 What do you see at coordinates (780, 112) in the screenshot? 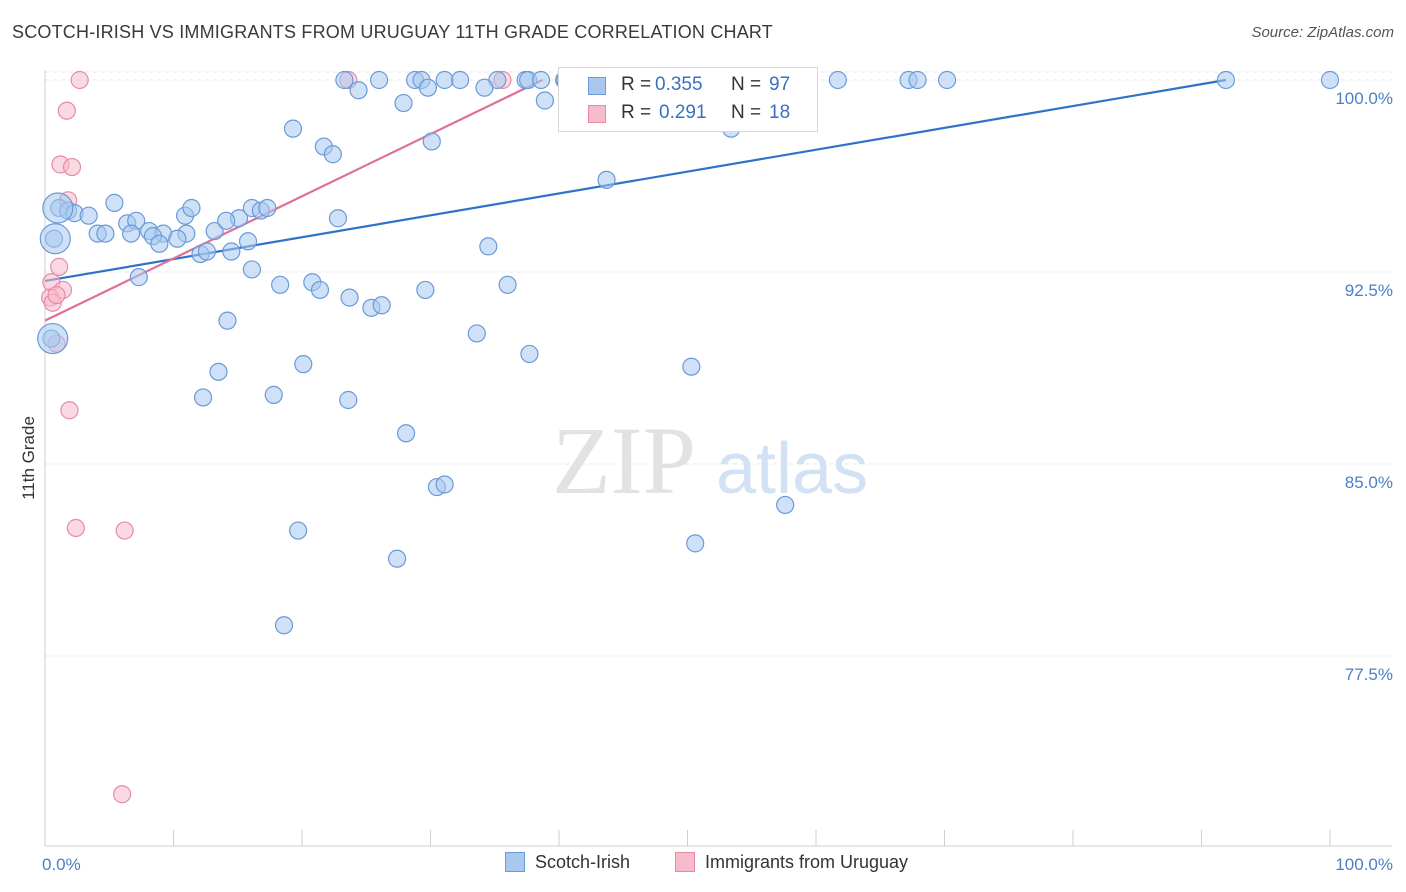
I see `n-value-uruguay: 18` at bounding box center [780, 112].